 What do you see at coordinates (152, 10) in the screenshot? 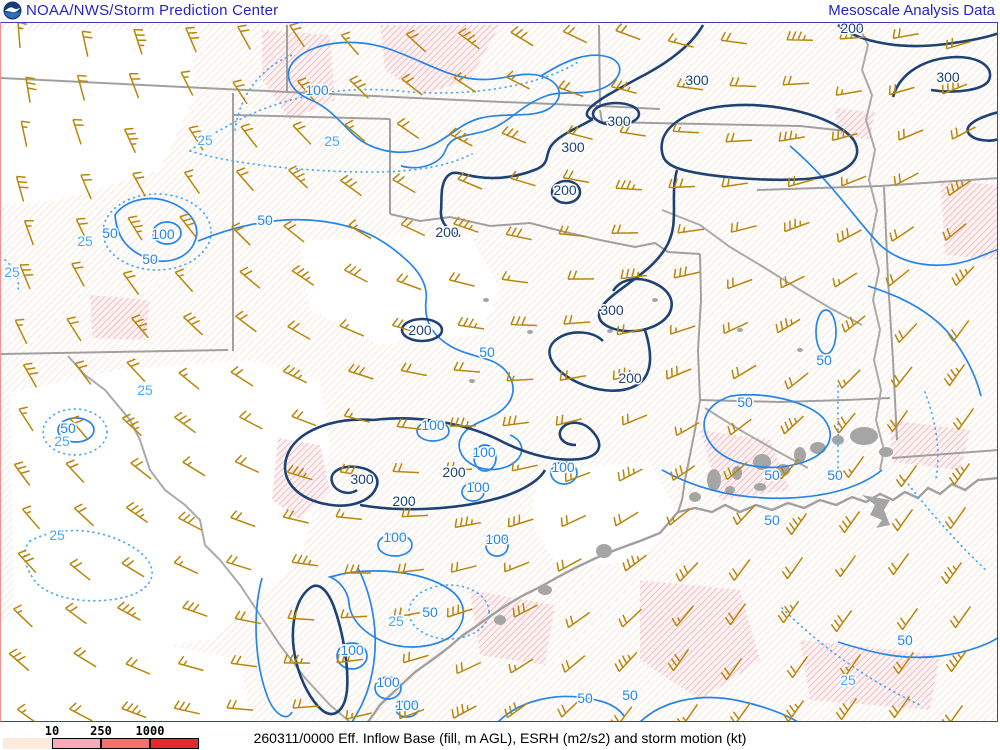
I see `site-title-link: NOAA/NWS/Storm Prediction Center` at bounding box center [152, 10].